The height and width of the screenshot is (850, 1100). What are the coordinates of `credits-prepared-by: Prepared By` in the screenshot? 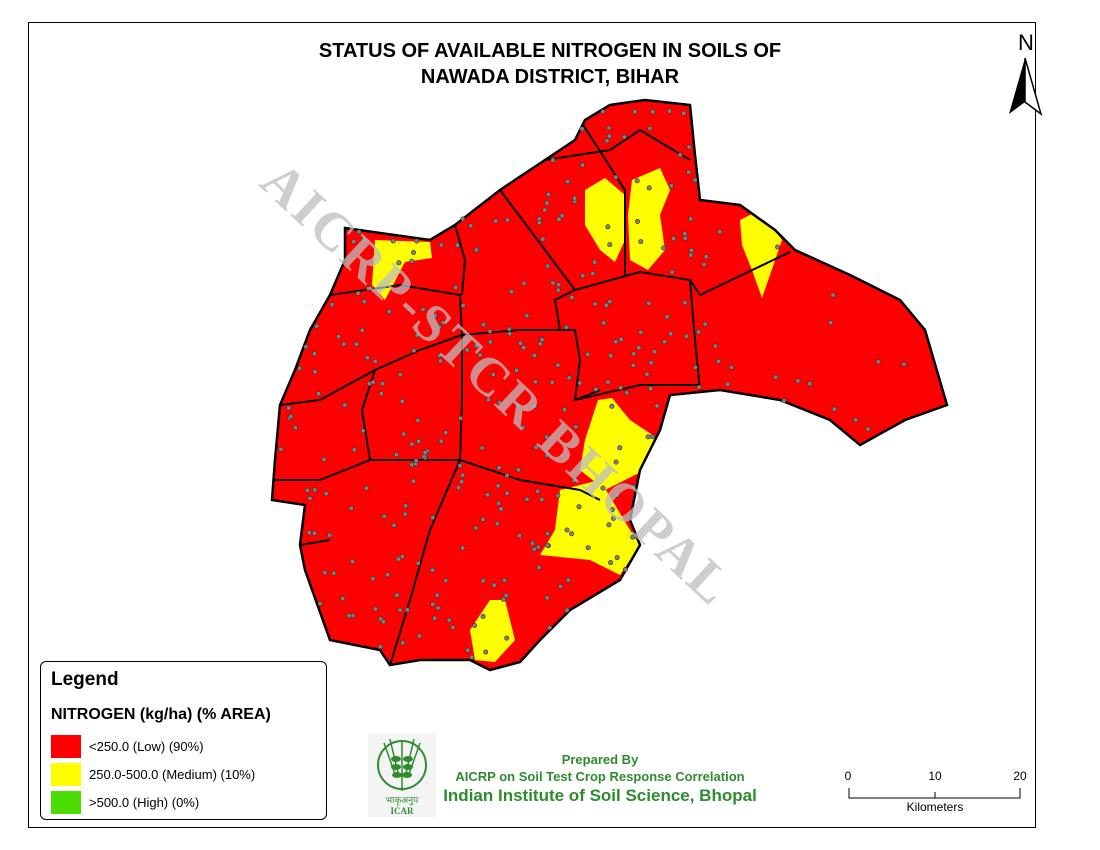 It's located at (600, 759).